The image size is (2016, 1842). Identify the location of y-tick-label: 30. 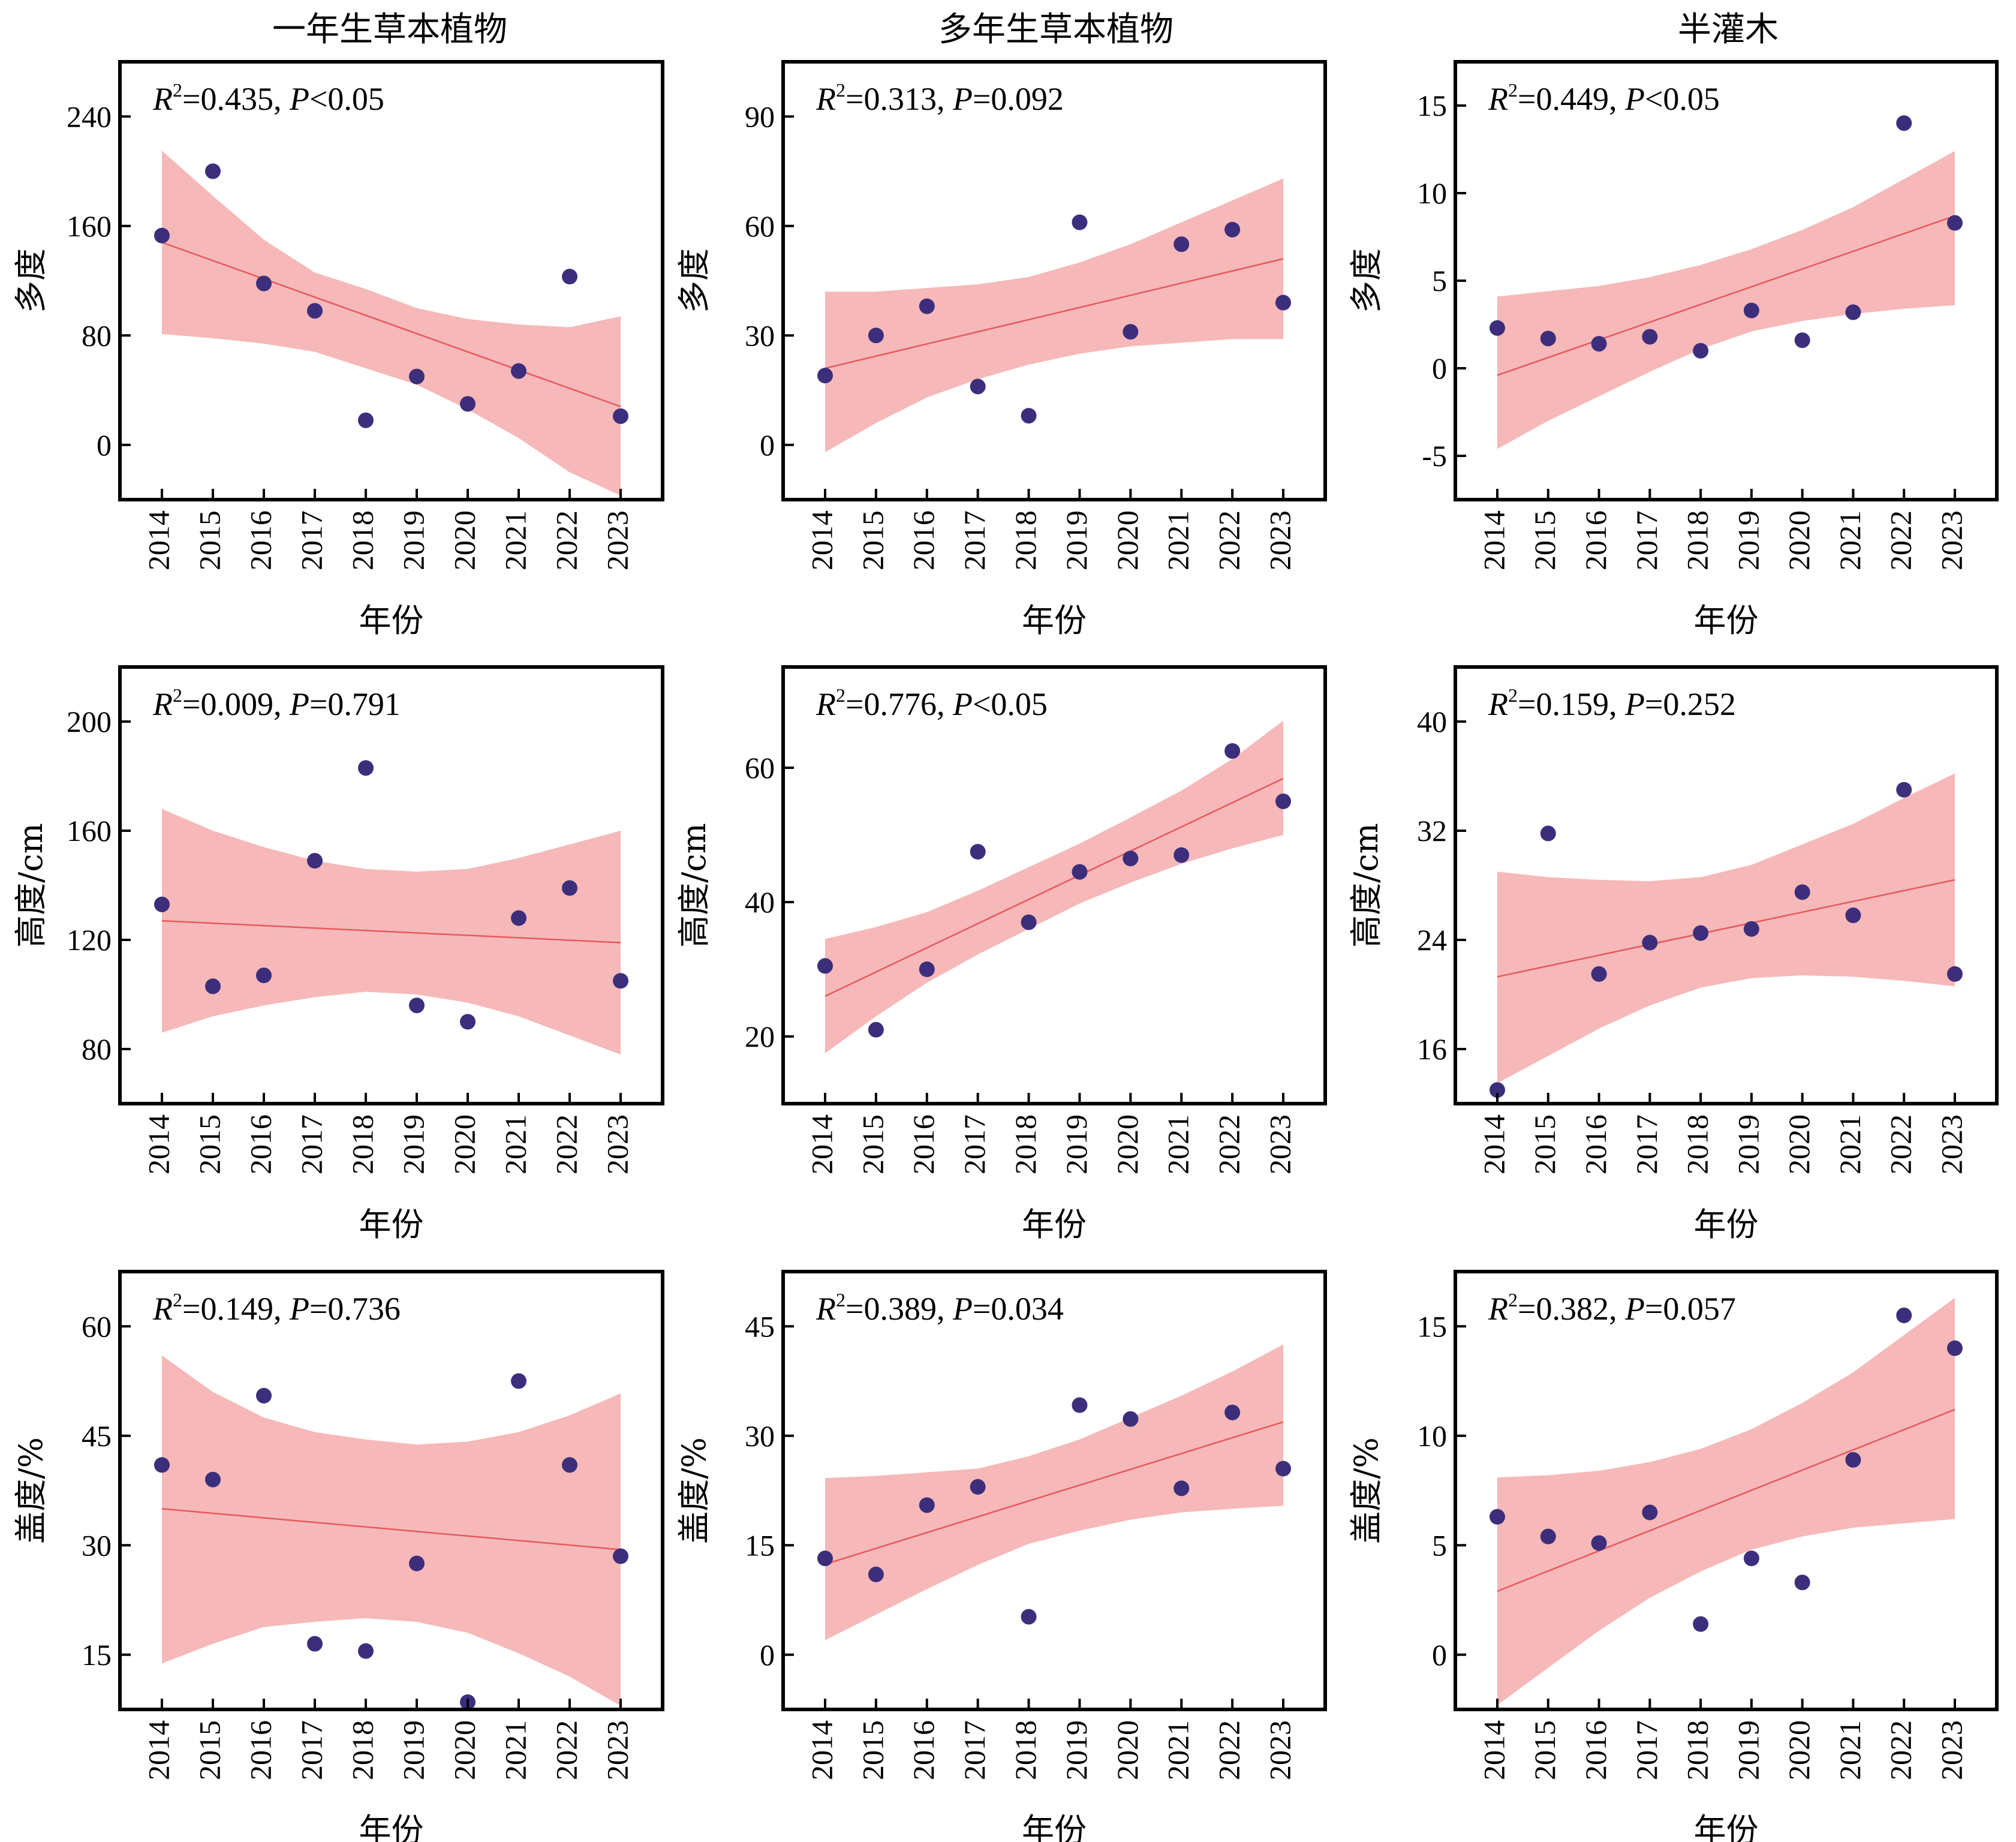
(760, 1436).